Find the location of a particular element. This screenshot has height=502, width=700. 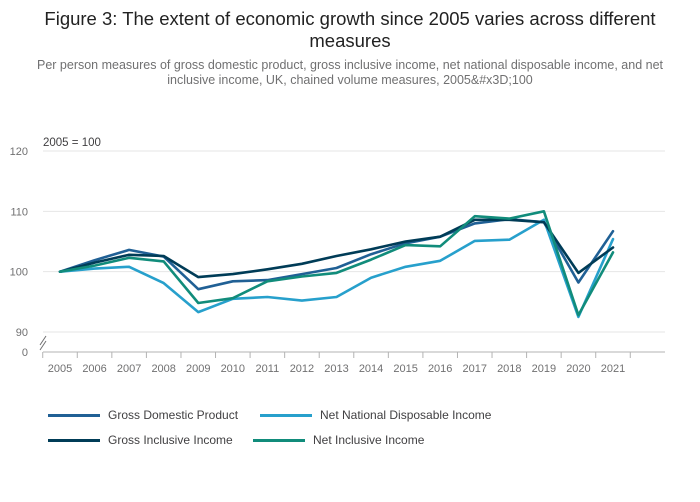

x-tick-label: 2008 is located at coordinates (163, 369).